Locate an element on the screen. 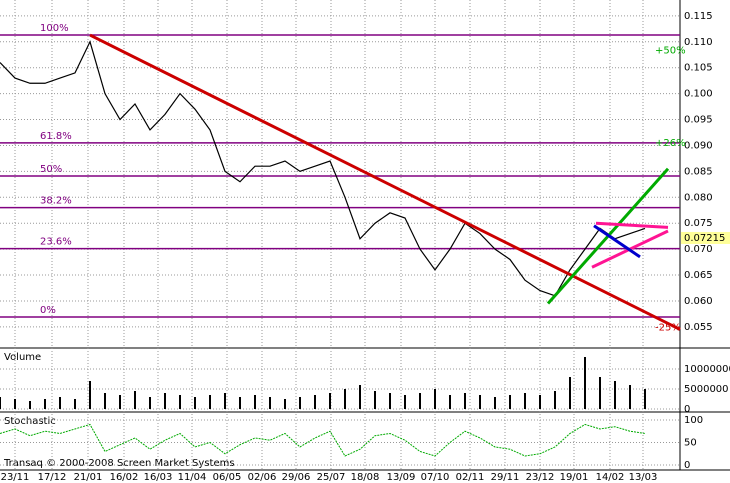  panel-title: Volume is located at coordinates (22, 357).